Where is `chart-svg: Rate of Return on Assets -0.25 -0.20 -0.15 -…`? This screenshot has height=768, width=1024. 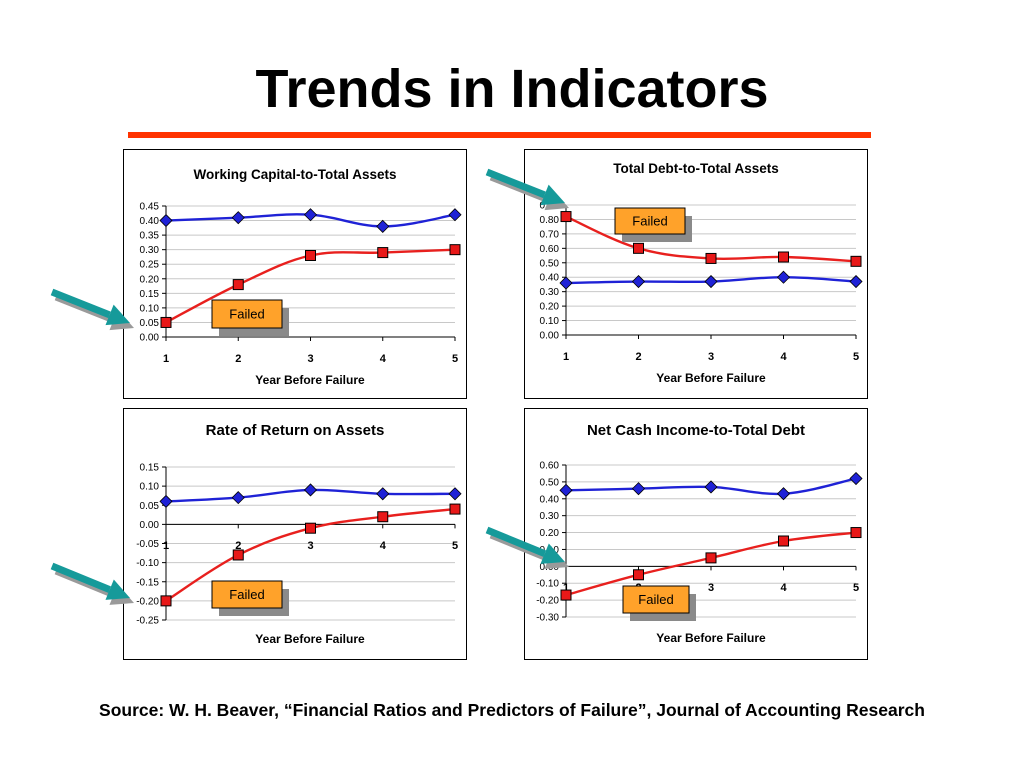
chart-svg: Rate of Return on Assets -0.25 -0.20 -0.15 -… is located at coordinates (299, 534).